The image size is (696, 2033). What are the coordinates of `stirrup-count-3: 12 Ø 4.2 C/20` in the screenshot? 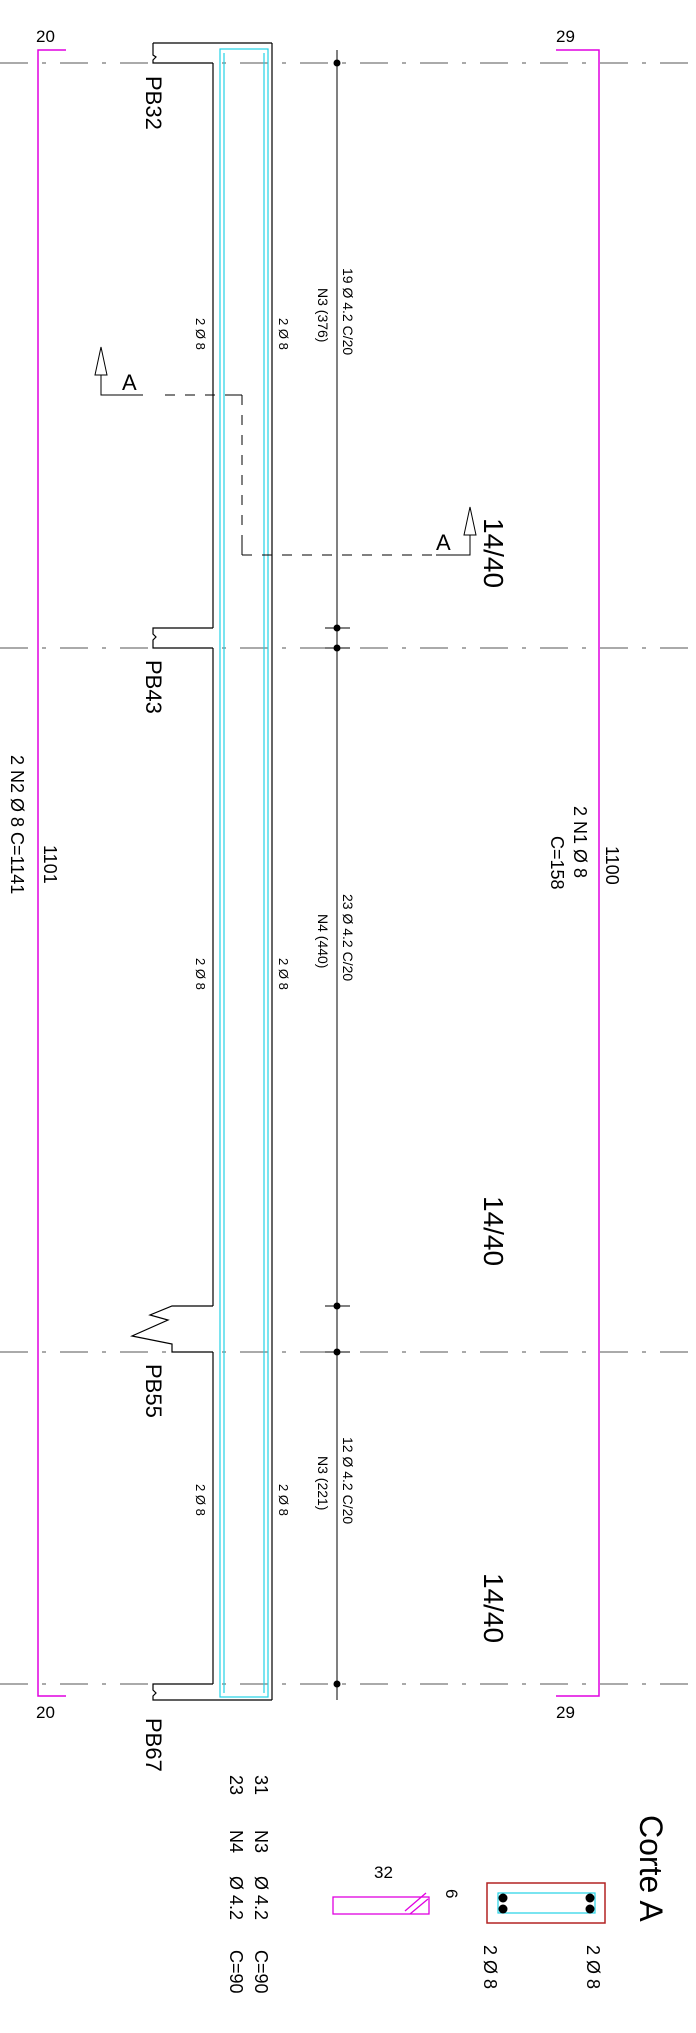 It's located at (348, 1480).